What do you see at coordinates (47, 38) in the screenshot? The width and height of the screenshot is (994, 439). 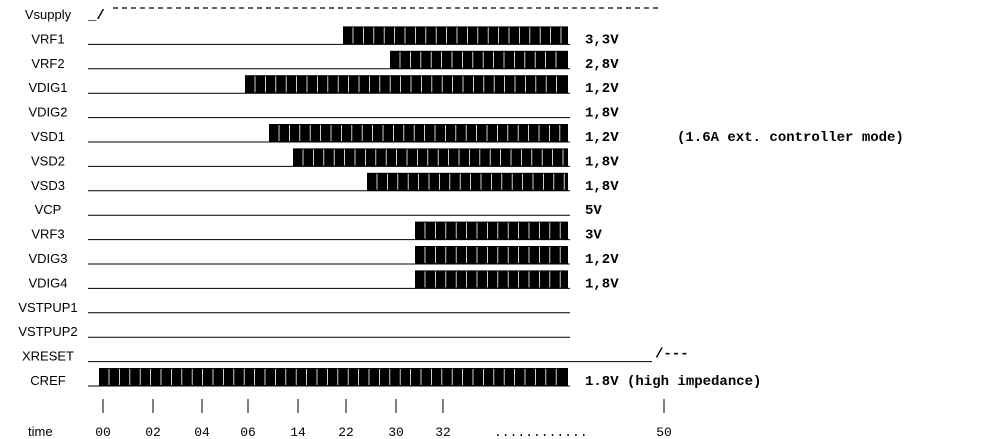 I see `signal-label-vrf1: VRF1` at bounding box center [47, 38].